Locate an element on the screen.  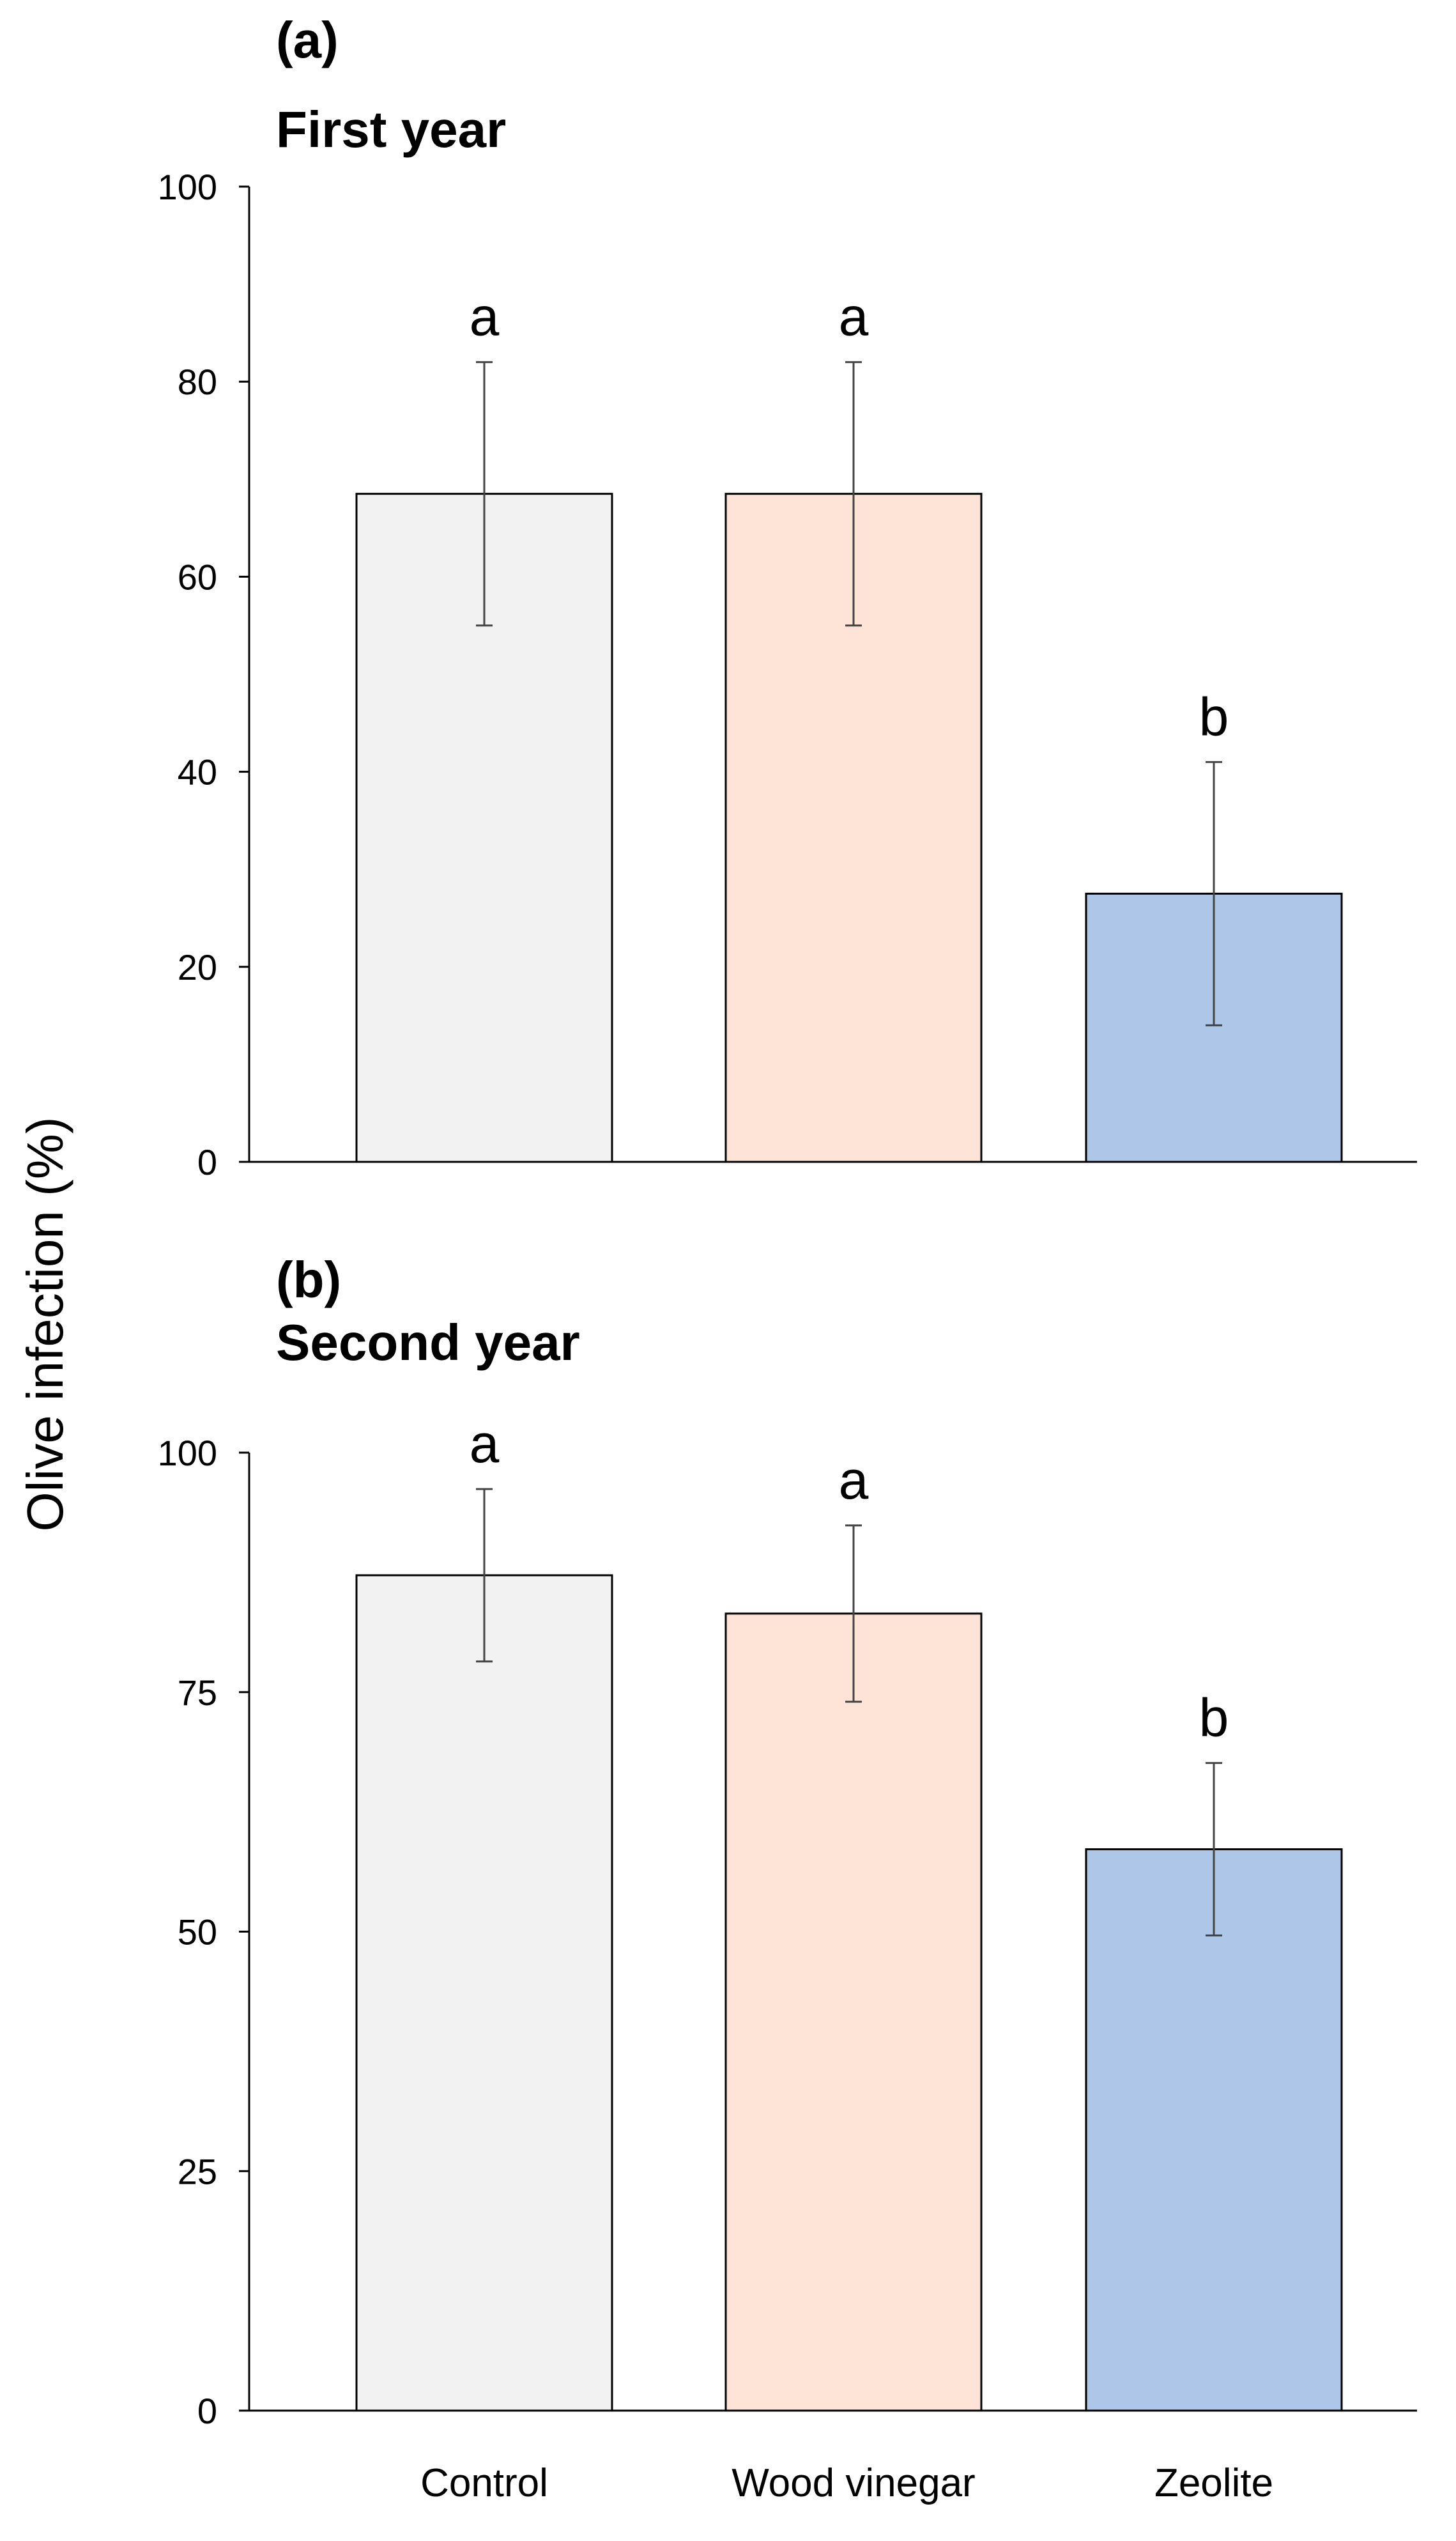
bar-zeolite is located at coordinates (1214, 2130).